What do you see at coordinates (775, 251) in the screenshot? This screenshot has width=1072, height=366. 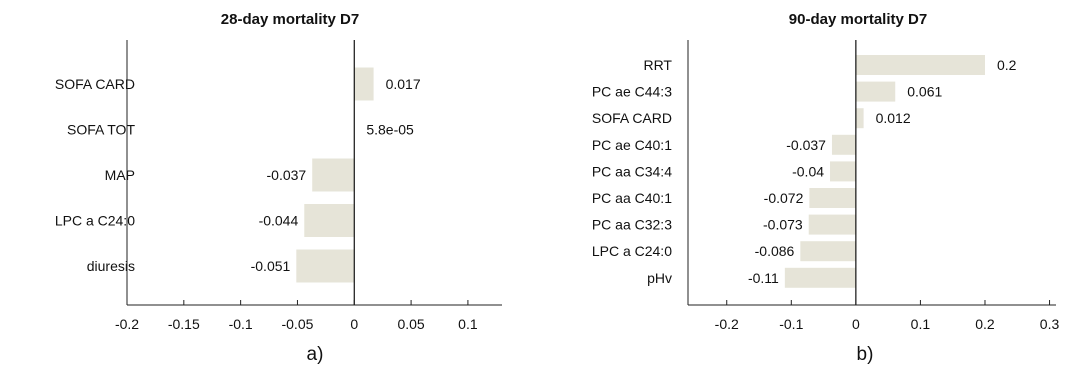 I see `data-label: -0.086` at bounding box center [775, 251].